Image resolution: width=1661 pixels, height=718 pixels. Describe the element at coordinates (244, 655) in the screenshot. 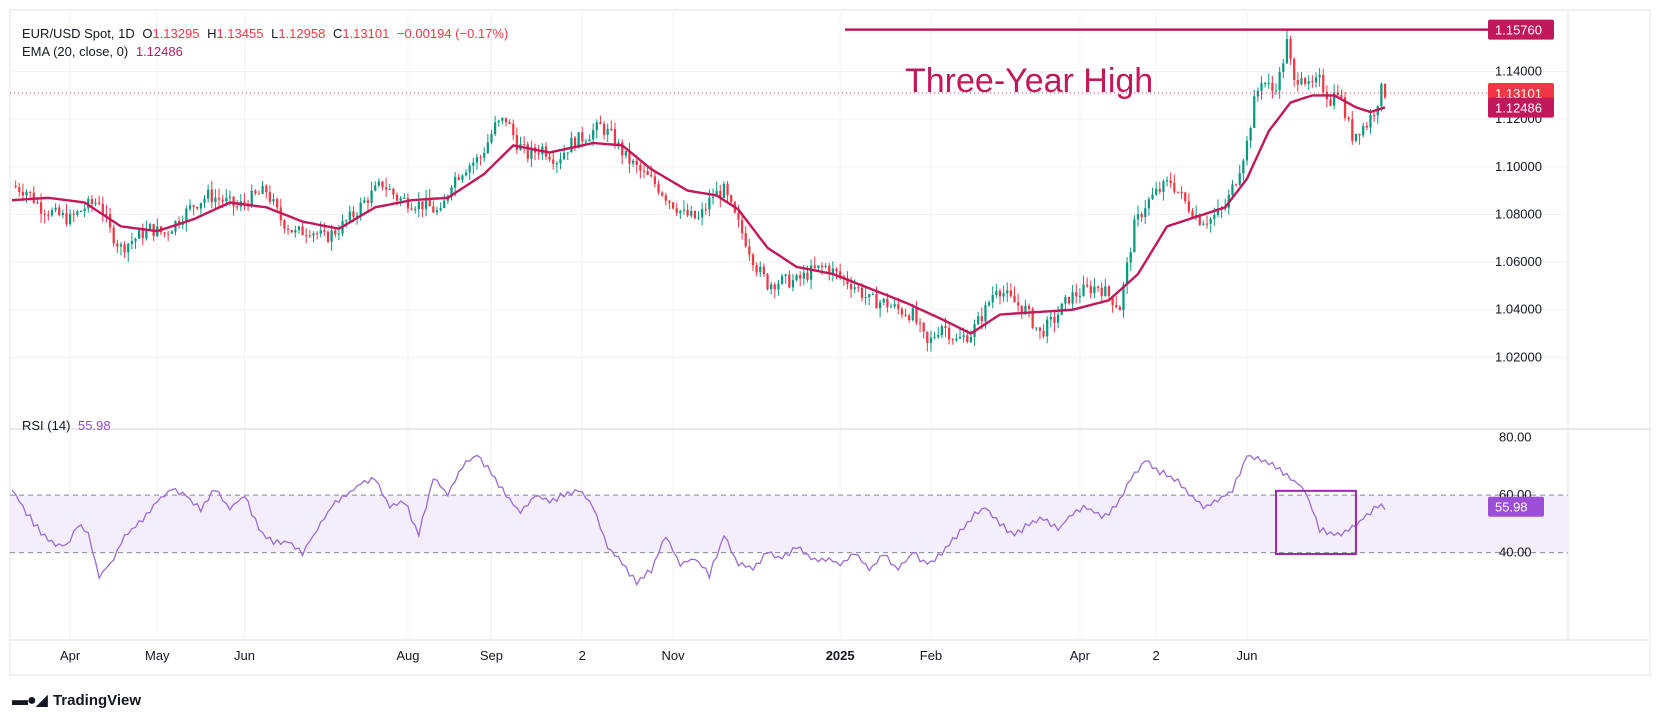

I see `time-tick-label: Jun` at that location.